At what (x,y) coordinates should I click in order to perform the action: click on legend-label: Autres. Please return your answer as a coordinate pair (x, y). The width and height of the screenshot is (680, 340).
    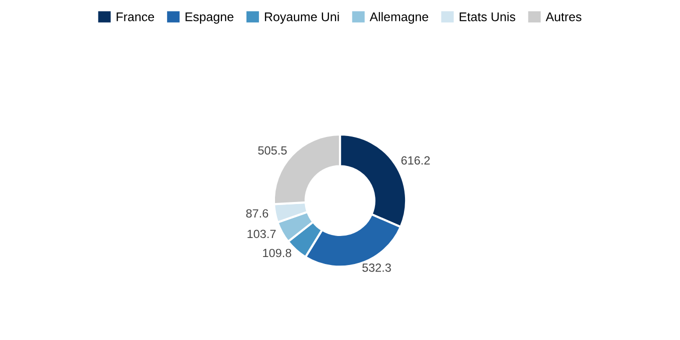
    Looking at the image, I should click on (564, 17).